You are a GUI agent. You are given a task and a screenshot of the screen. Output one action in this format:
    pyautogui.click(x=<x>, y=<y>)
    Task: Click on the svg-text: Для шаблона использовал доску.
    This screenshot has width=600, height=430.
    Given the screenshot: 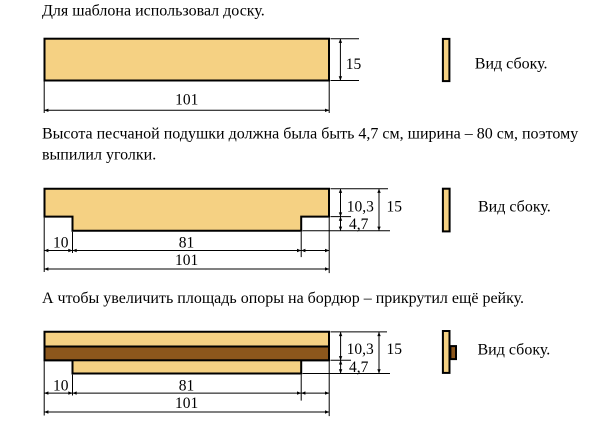 What is the action you would take?
    pyautogui.click(x=153, y=11)
    